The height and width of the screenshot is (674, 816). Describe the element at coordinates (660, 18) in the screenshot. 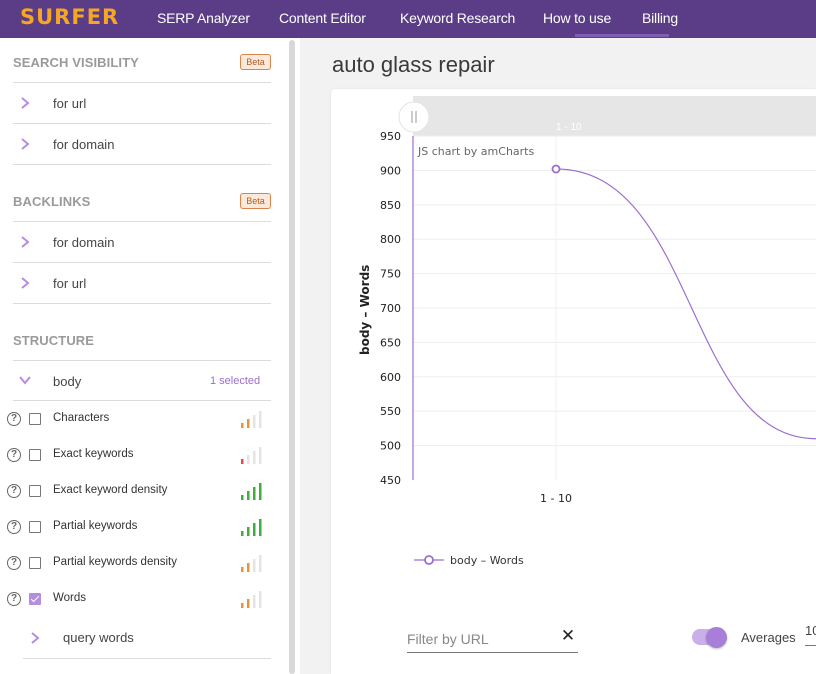

I see `nav-billing: Billing` at that location.